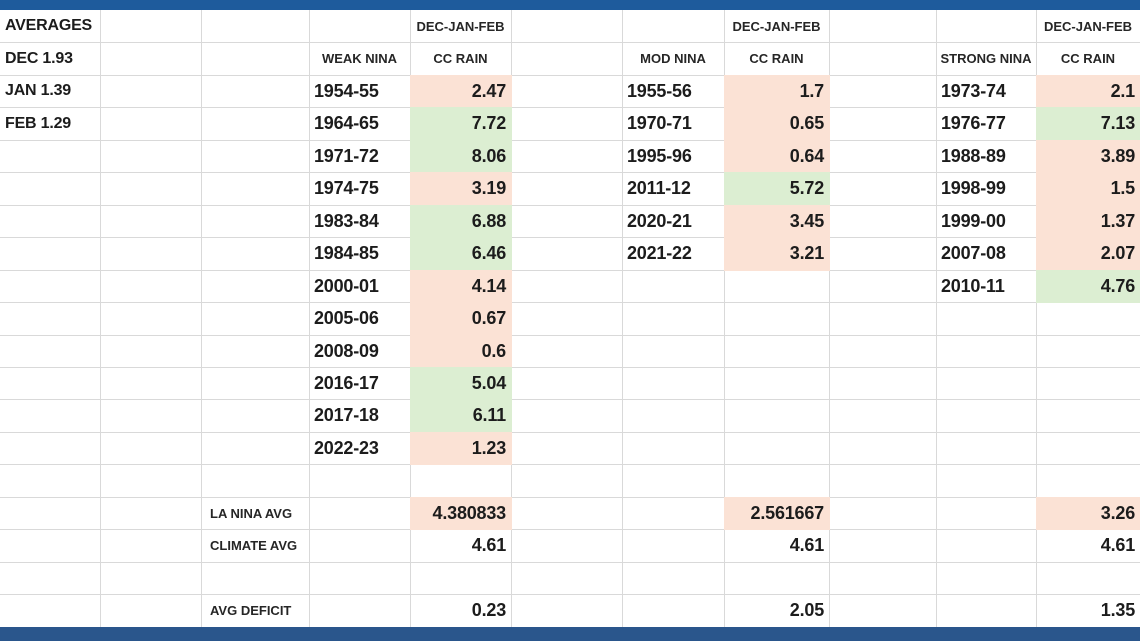 The image size is (1140, 641). I want to click on top-accent-bar, so click(570, 5).